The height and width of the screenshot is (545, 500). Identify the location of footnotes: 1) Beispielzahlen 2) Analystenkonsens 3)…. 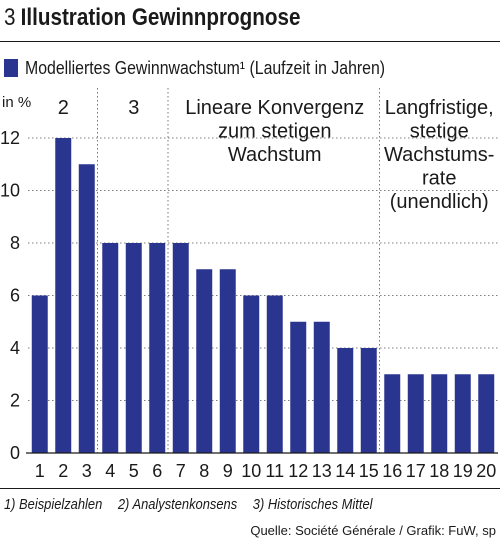
(194, 504).